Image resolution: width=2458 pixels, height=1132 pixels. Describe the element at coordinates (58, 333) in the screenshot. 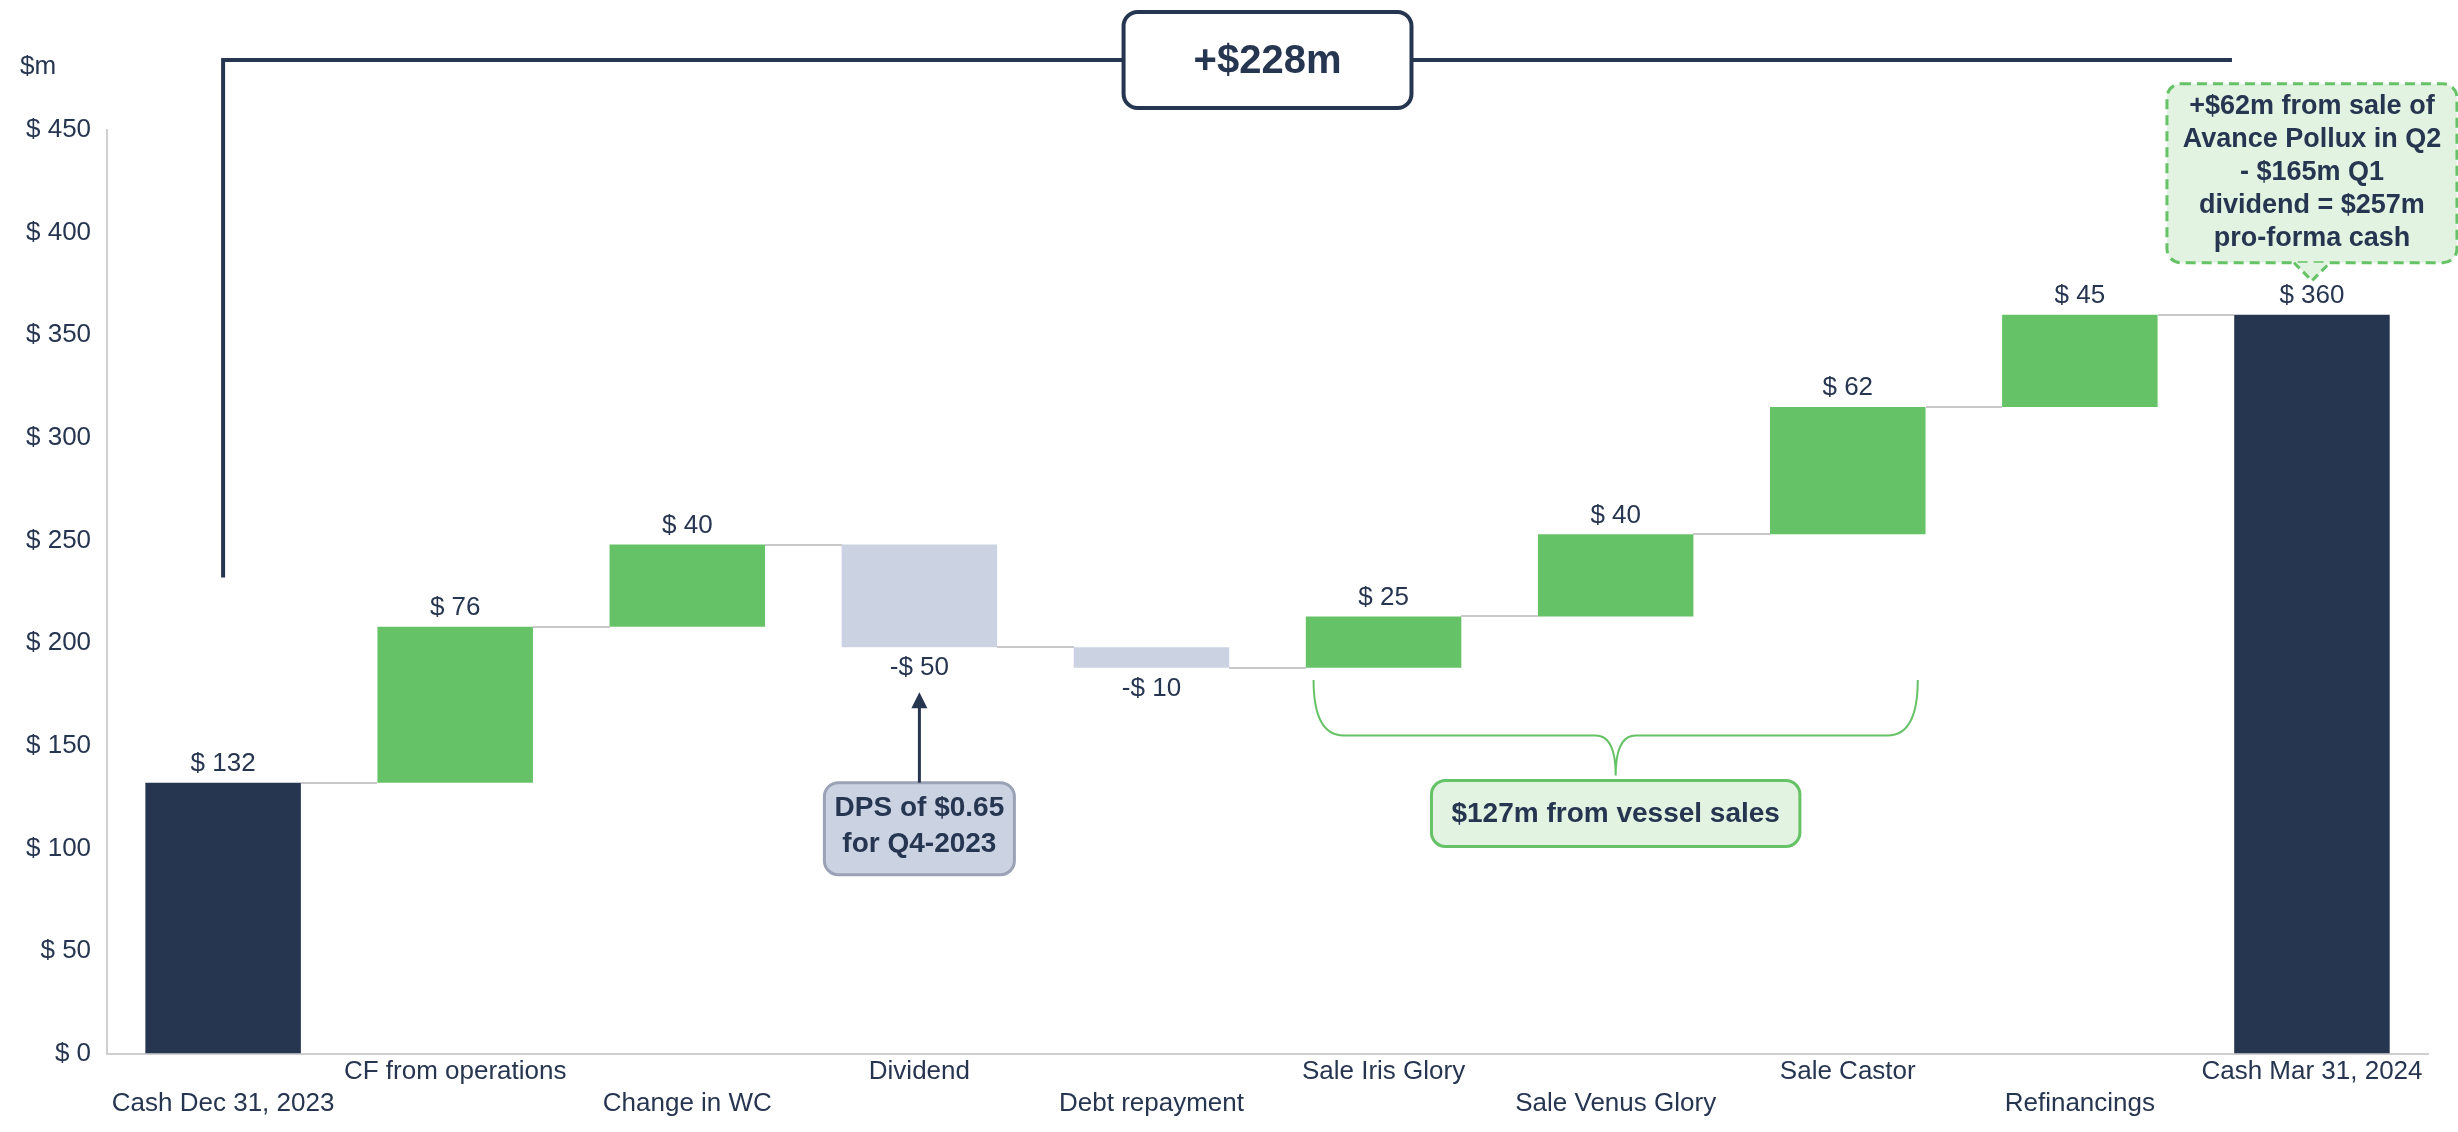

I see `y-tick-label: $ 350` at that location.